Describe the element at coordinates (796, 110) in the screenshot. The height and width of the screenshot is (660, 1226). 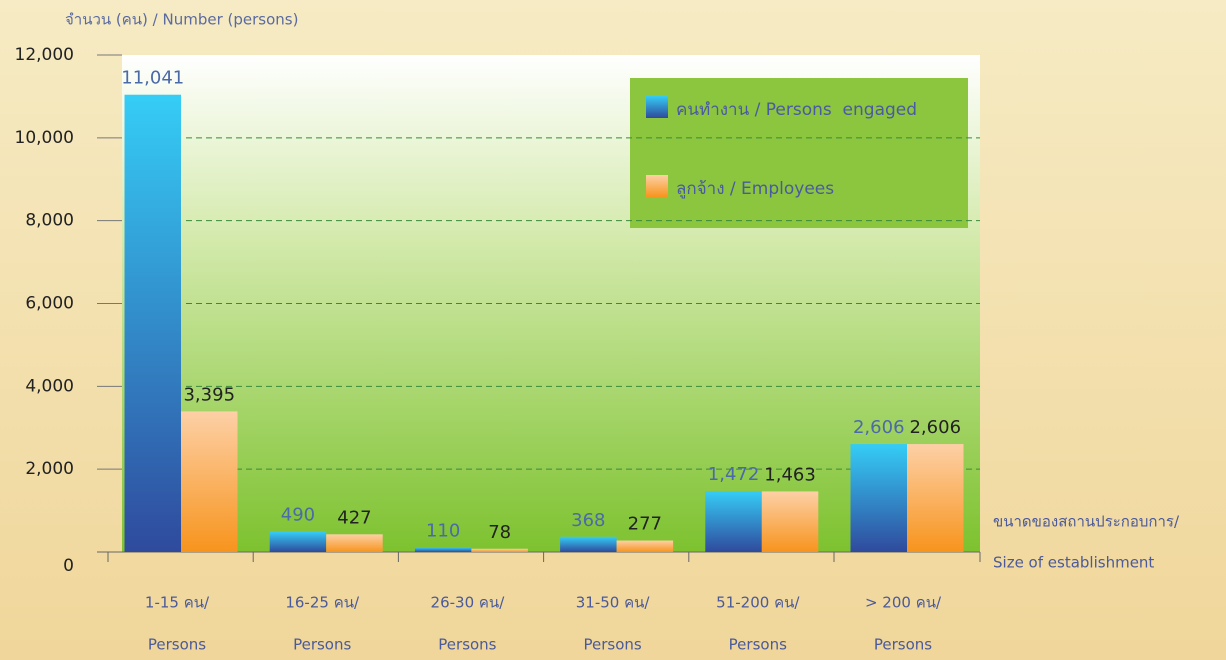
I see `legend-label: คนทำงาน / Persons engaged` at that location.